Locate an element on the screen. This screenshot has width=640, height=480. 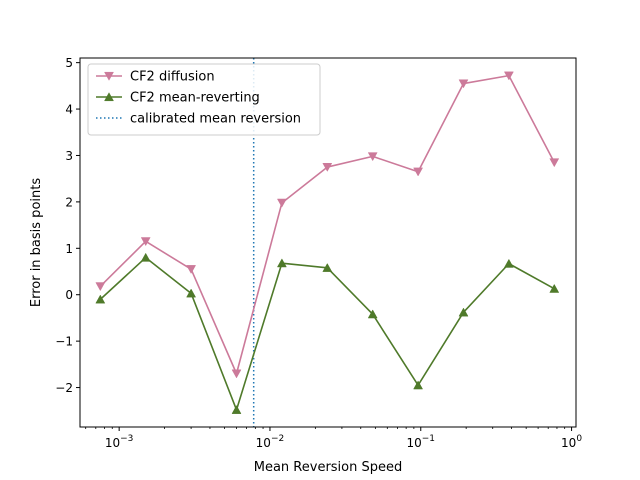
x-tick-label: 10⁰ is located at coordinates (571, 442).